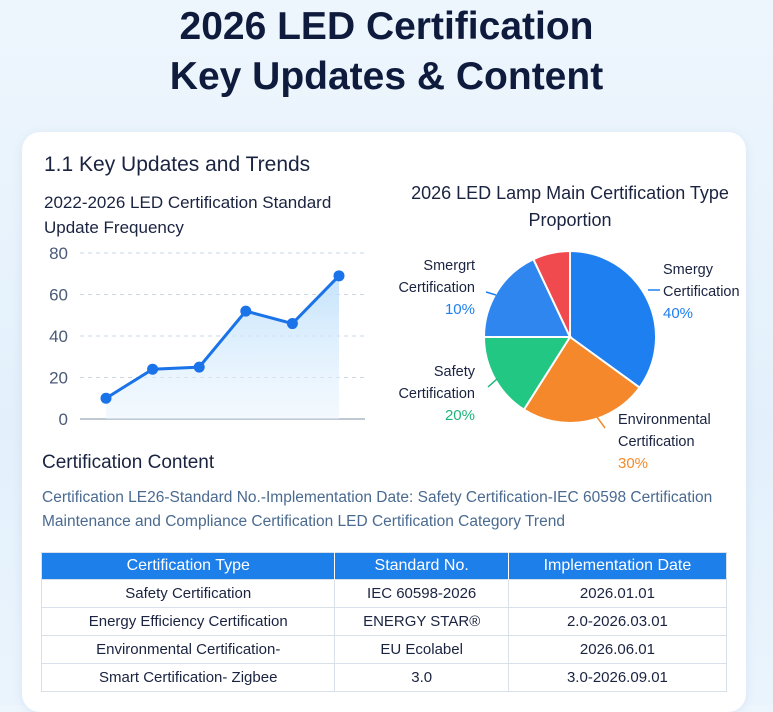 The image size is (773, 712). I want to click on y-tick-label: 20, so click(58, 378).